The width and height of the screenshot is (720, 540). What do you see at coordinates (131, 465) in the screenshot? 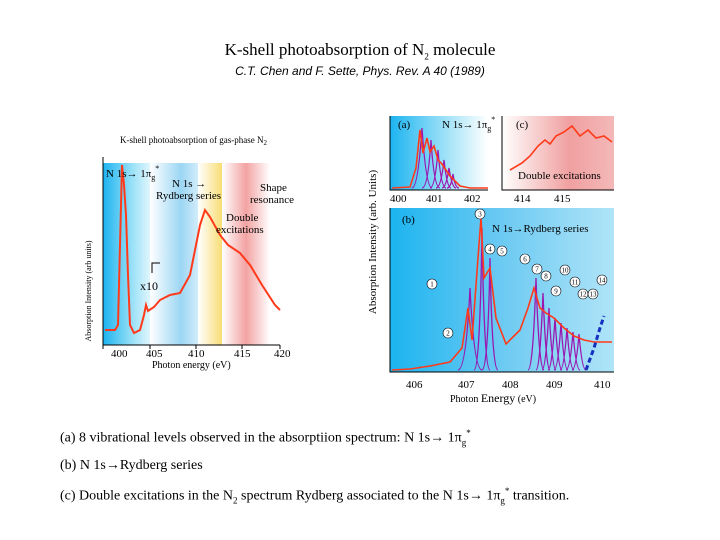
I see `note-b: (b) N 1s→Rydberg series` at bounding box center [131, 465].